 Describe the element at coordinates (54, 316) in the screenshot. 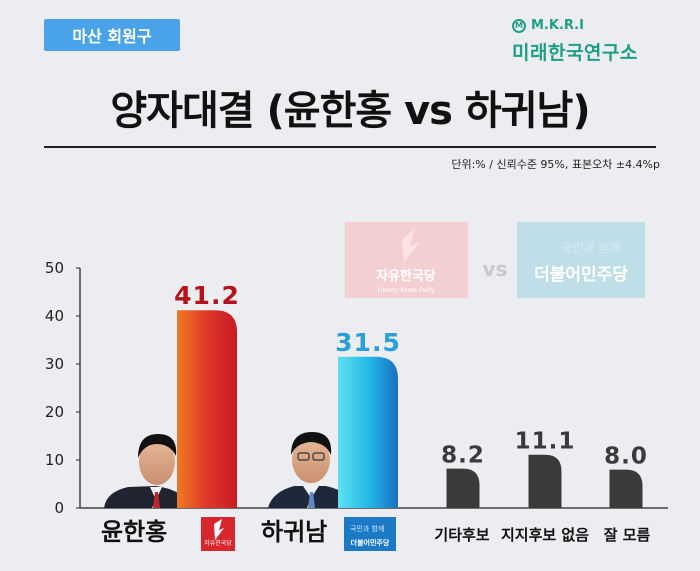

I see `y-tick-label: 40` at that location.